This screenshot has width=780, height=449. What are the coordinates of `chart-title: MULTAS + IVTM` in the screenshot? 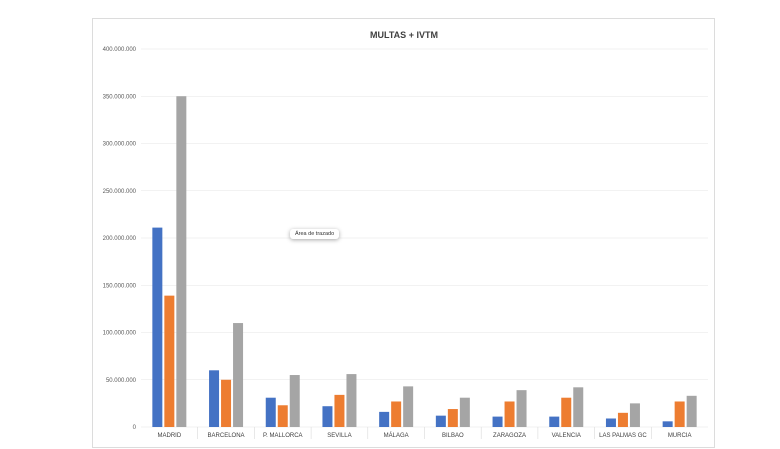 It's located at (404, 35).